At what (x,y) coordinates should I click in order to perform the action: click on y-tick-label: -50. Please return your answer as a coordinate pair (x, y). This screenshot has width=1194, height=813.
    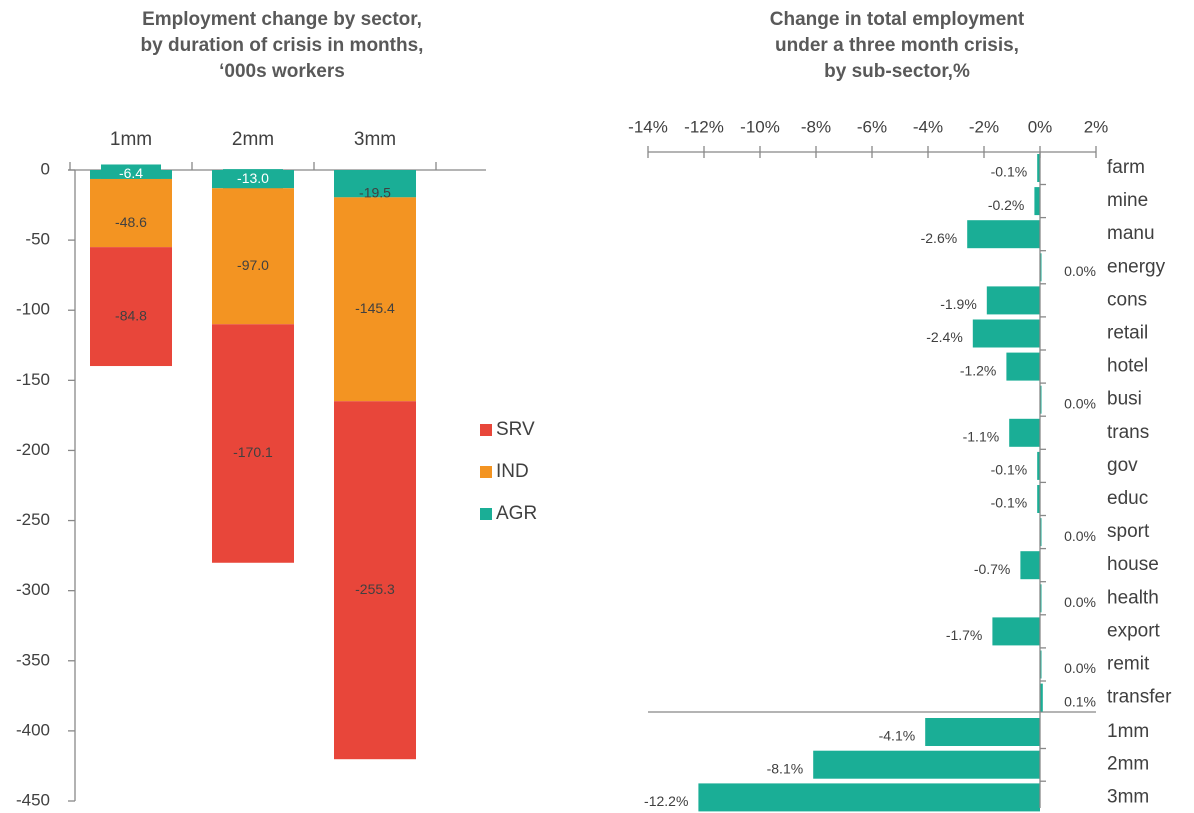
    Looking at the image, I should click on (37, 239).